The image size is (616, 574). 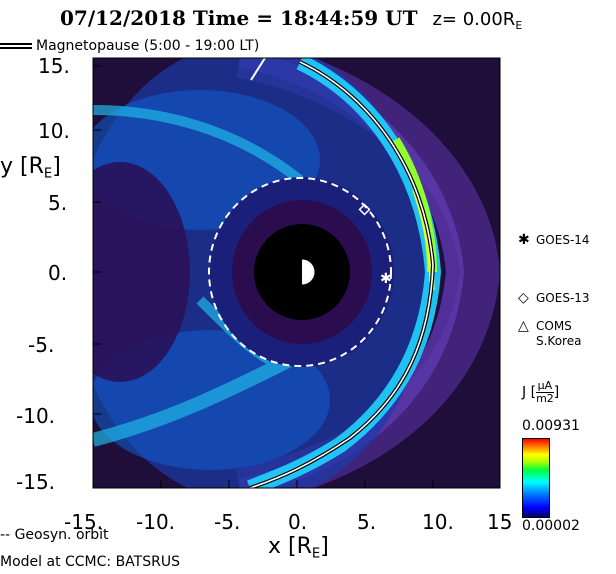 I want to click on y-tick: 0., so click(x=58, y=273).